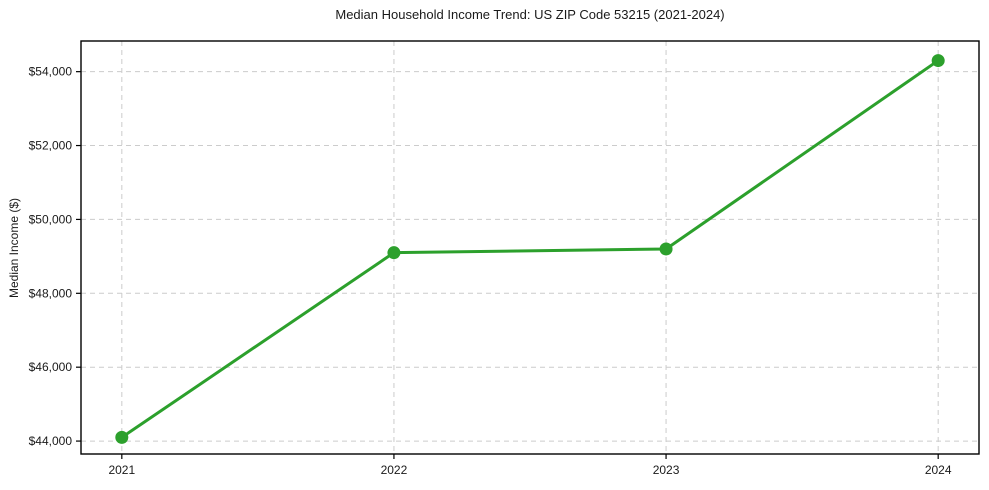 Image resolution: width=989 pixels, height=490 pixels. Describe the element at coordinates (394, 470) in the screenshot. I see `x-tick-label: 2022` at that location.